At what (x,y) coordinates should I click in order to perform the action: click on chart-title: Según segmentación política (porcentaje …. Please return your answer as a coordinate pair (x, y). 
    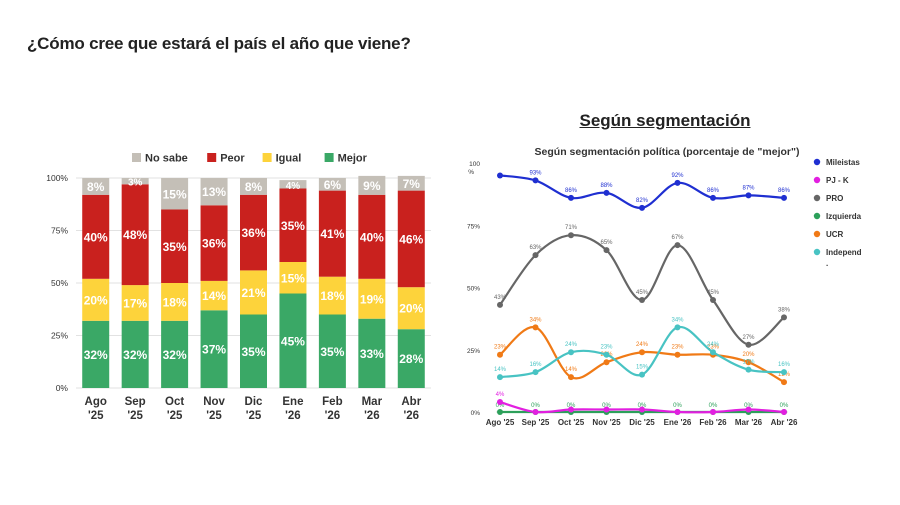
    Looking at the image, I should click on (667, 152).